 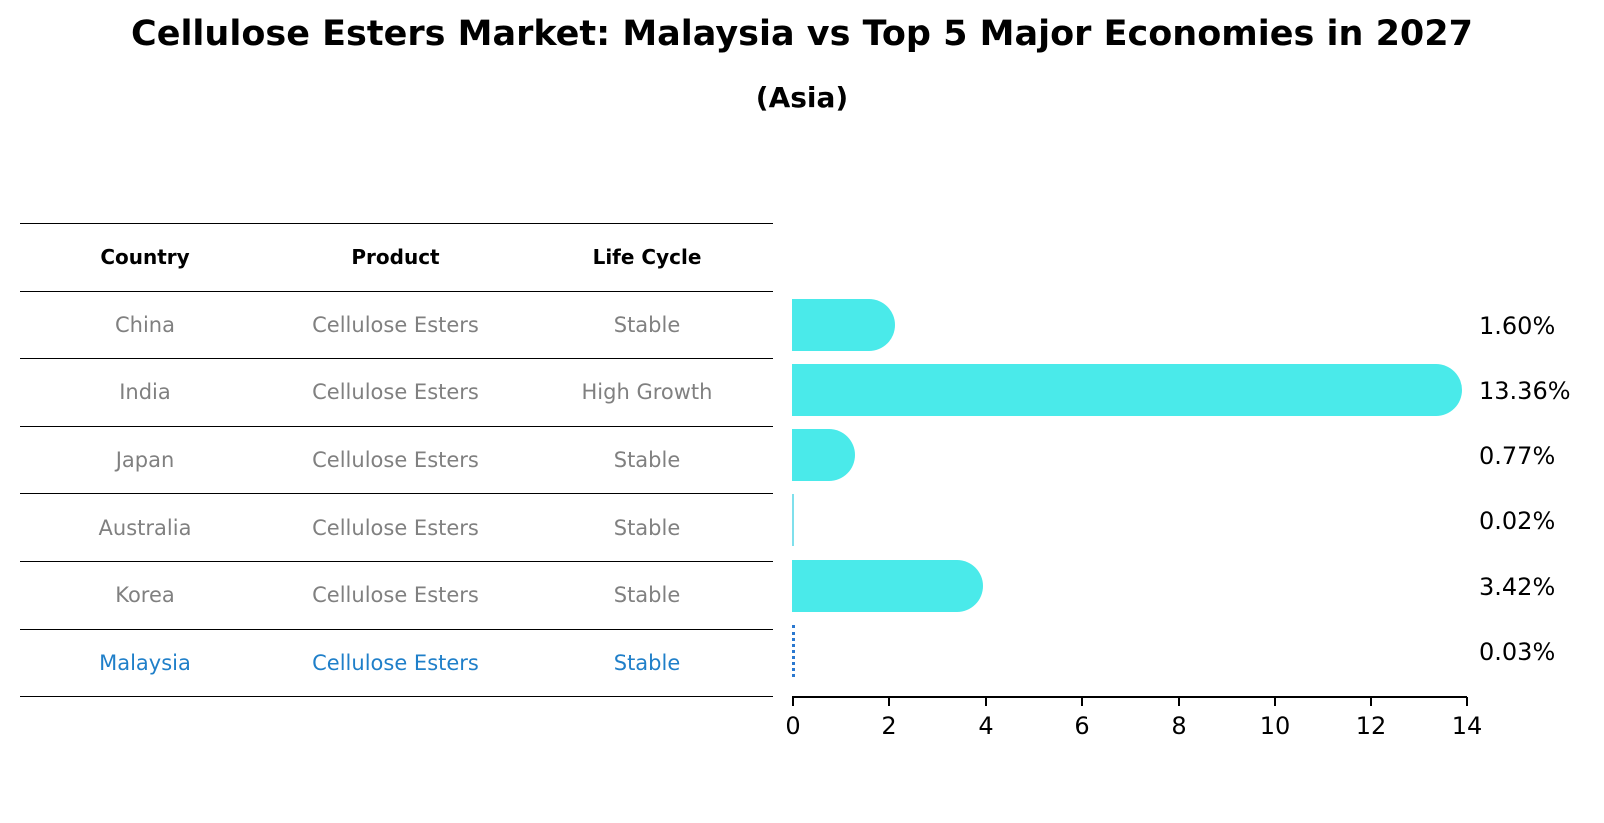 What do you see at coordinates (1082, 726) in the screenshot?
I see `x-tick-label: 6` at bounding box center [1082, 726].